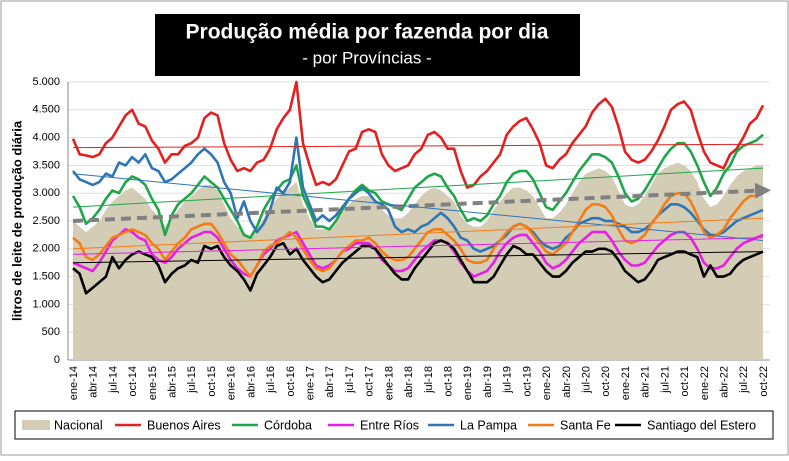  What do you see at coordinates (665, 380) in the screenshot?
I see `x-tick-label: jul-21` at bounding box center [665, 380].